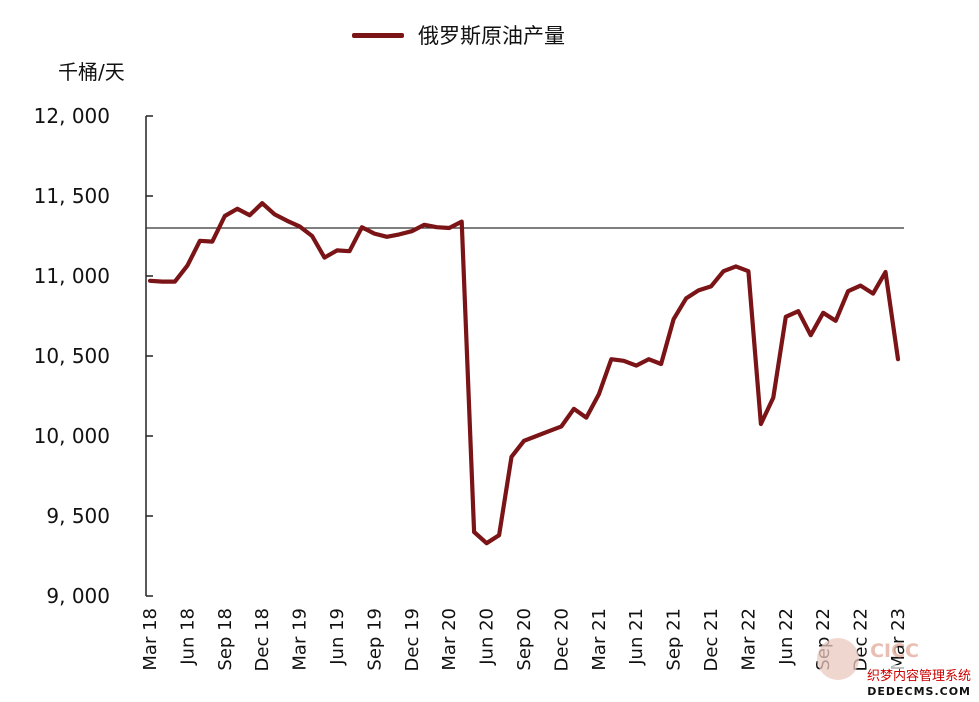 This screenshot has height=702, width=979. What do you see at coordinates (487, 637) in the screenshot?
I see `x-tick-label: Jun 20` at bounding box center [487, 637].